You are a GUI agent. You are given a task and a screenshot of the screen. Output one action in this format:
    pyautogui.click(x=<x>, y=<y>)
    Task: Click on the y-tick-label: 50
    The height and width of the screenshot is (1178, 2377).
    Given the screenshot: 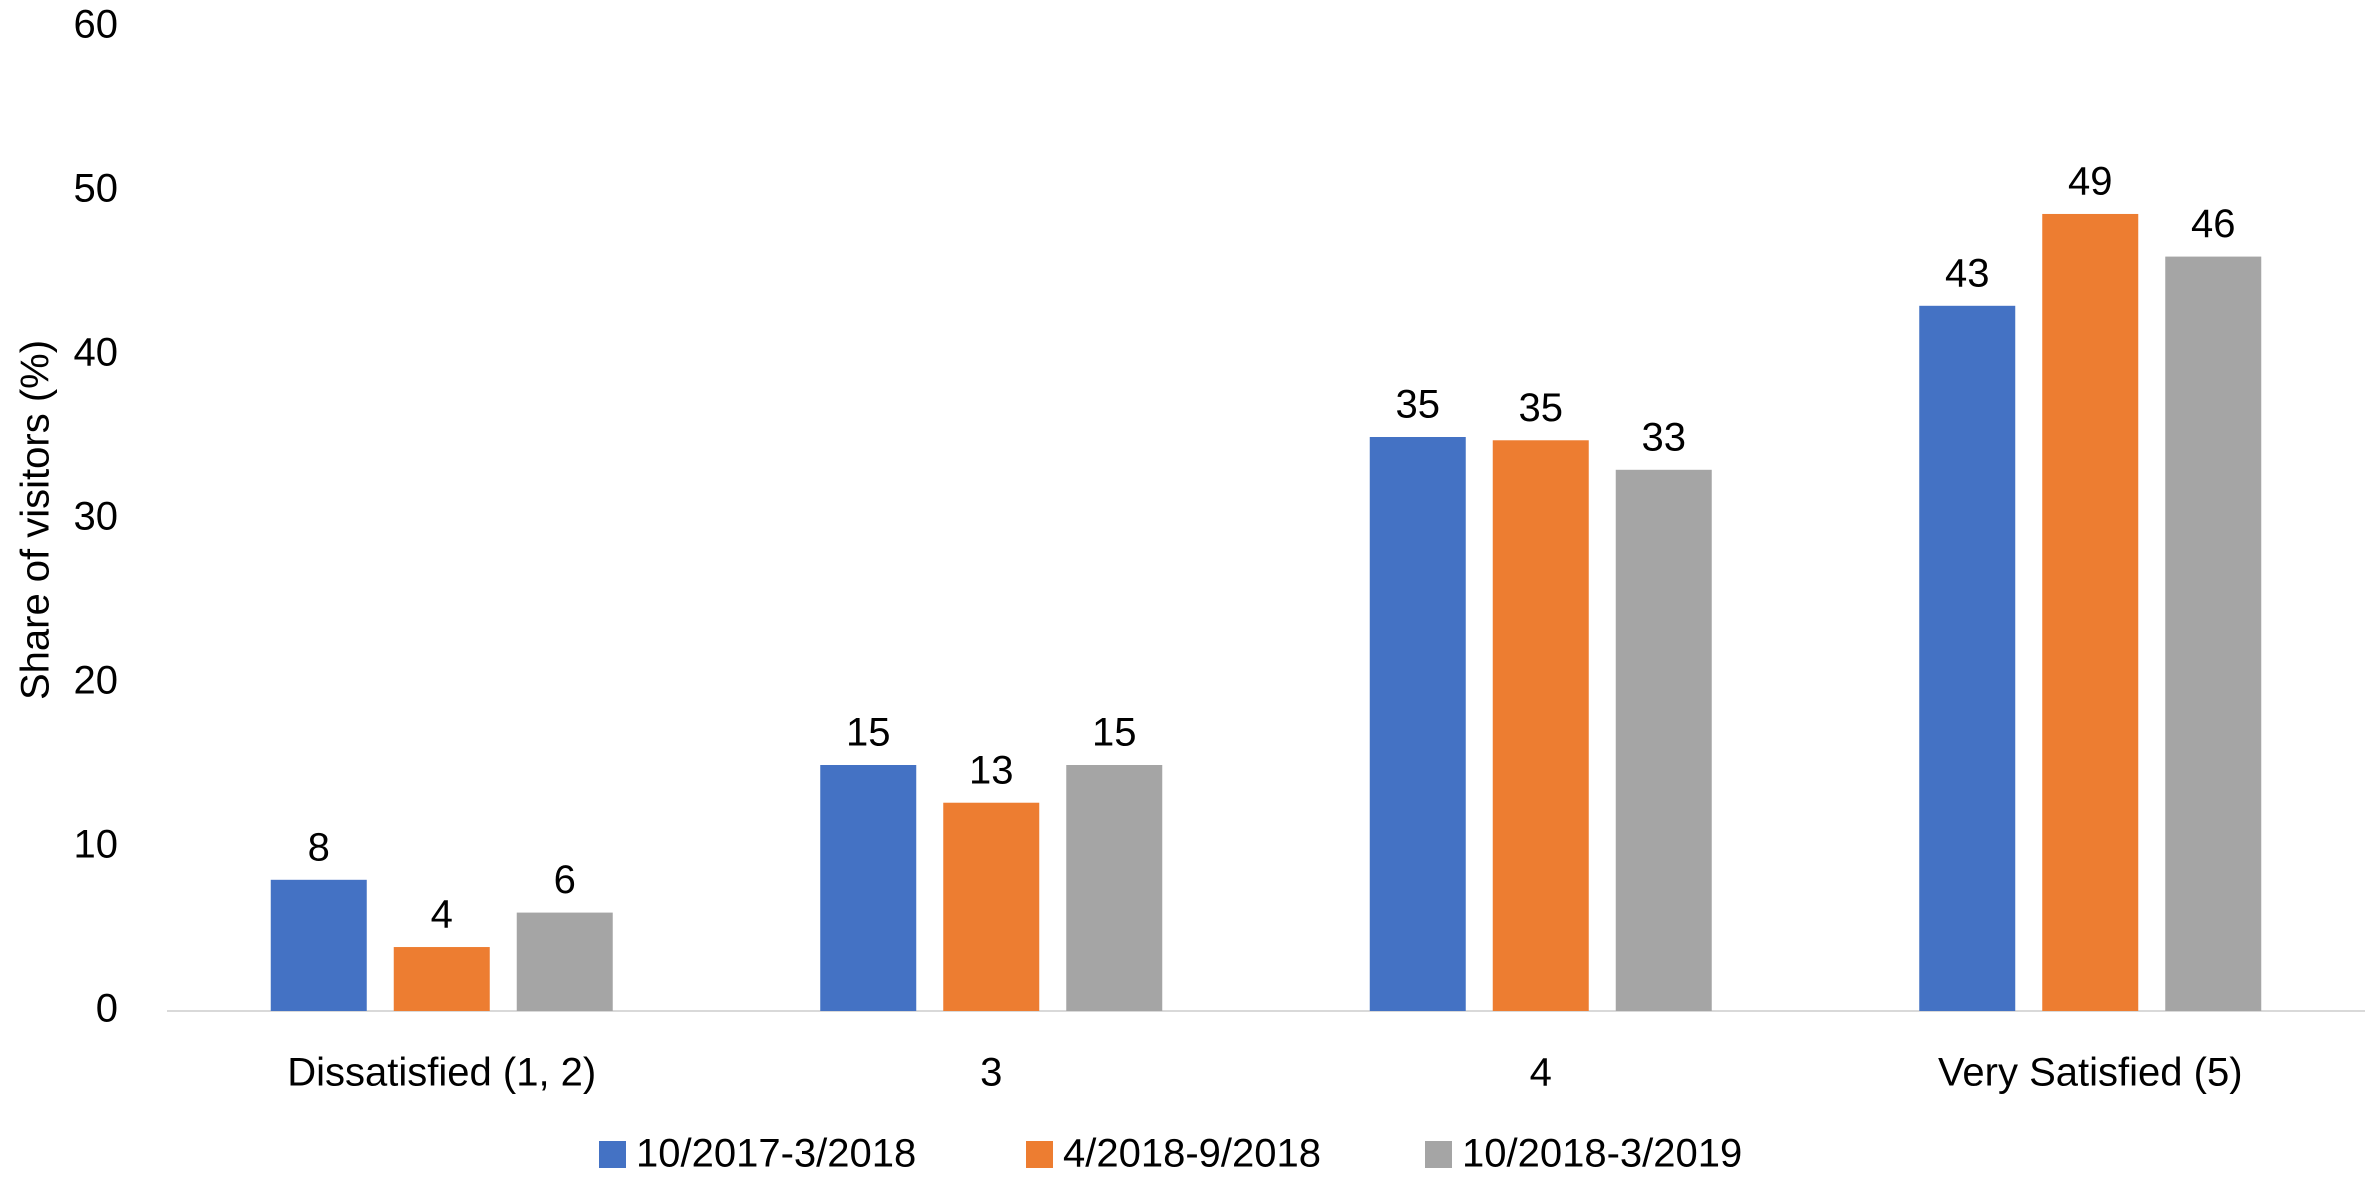 What is the action you would take?
    pyautogui.click(x=96, y=189)
    